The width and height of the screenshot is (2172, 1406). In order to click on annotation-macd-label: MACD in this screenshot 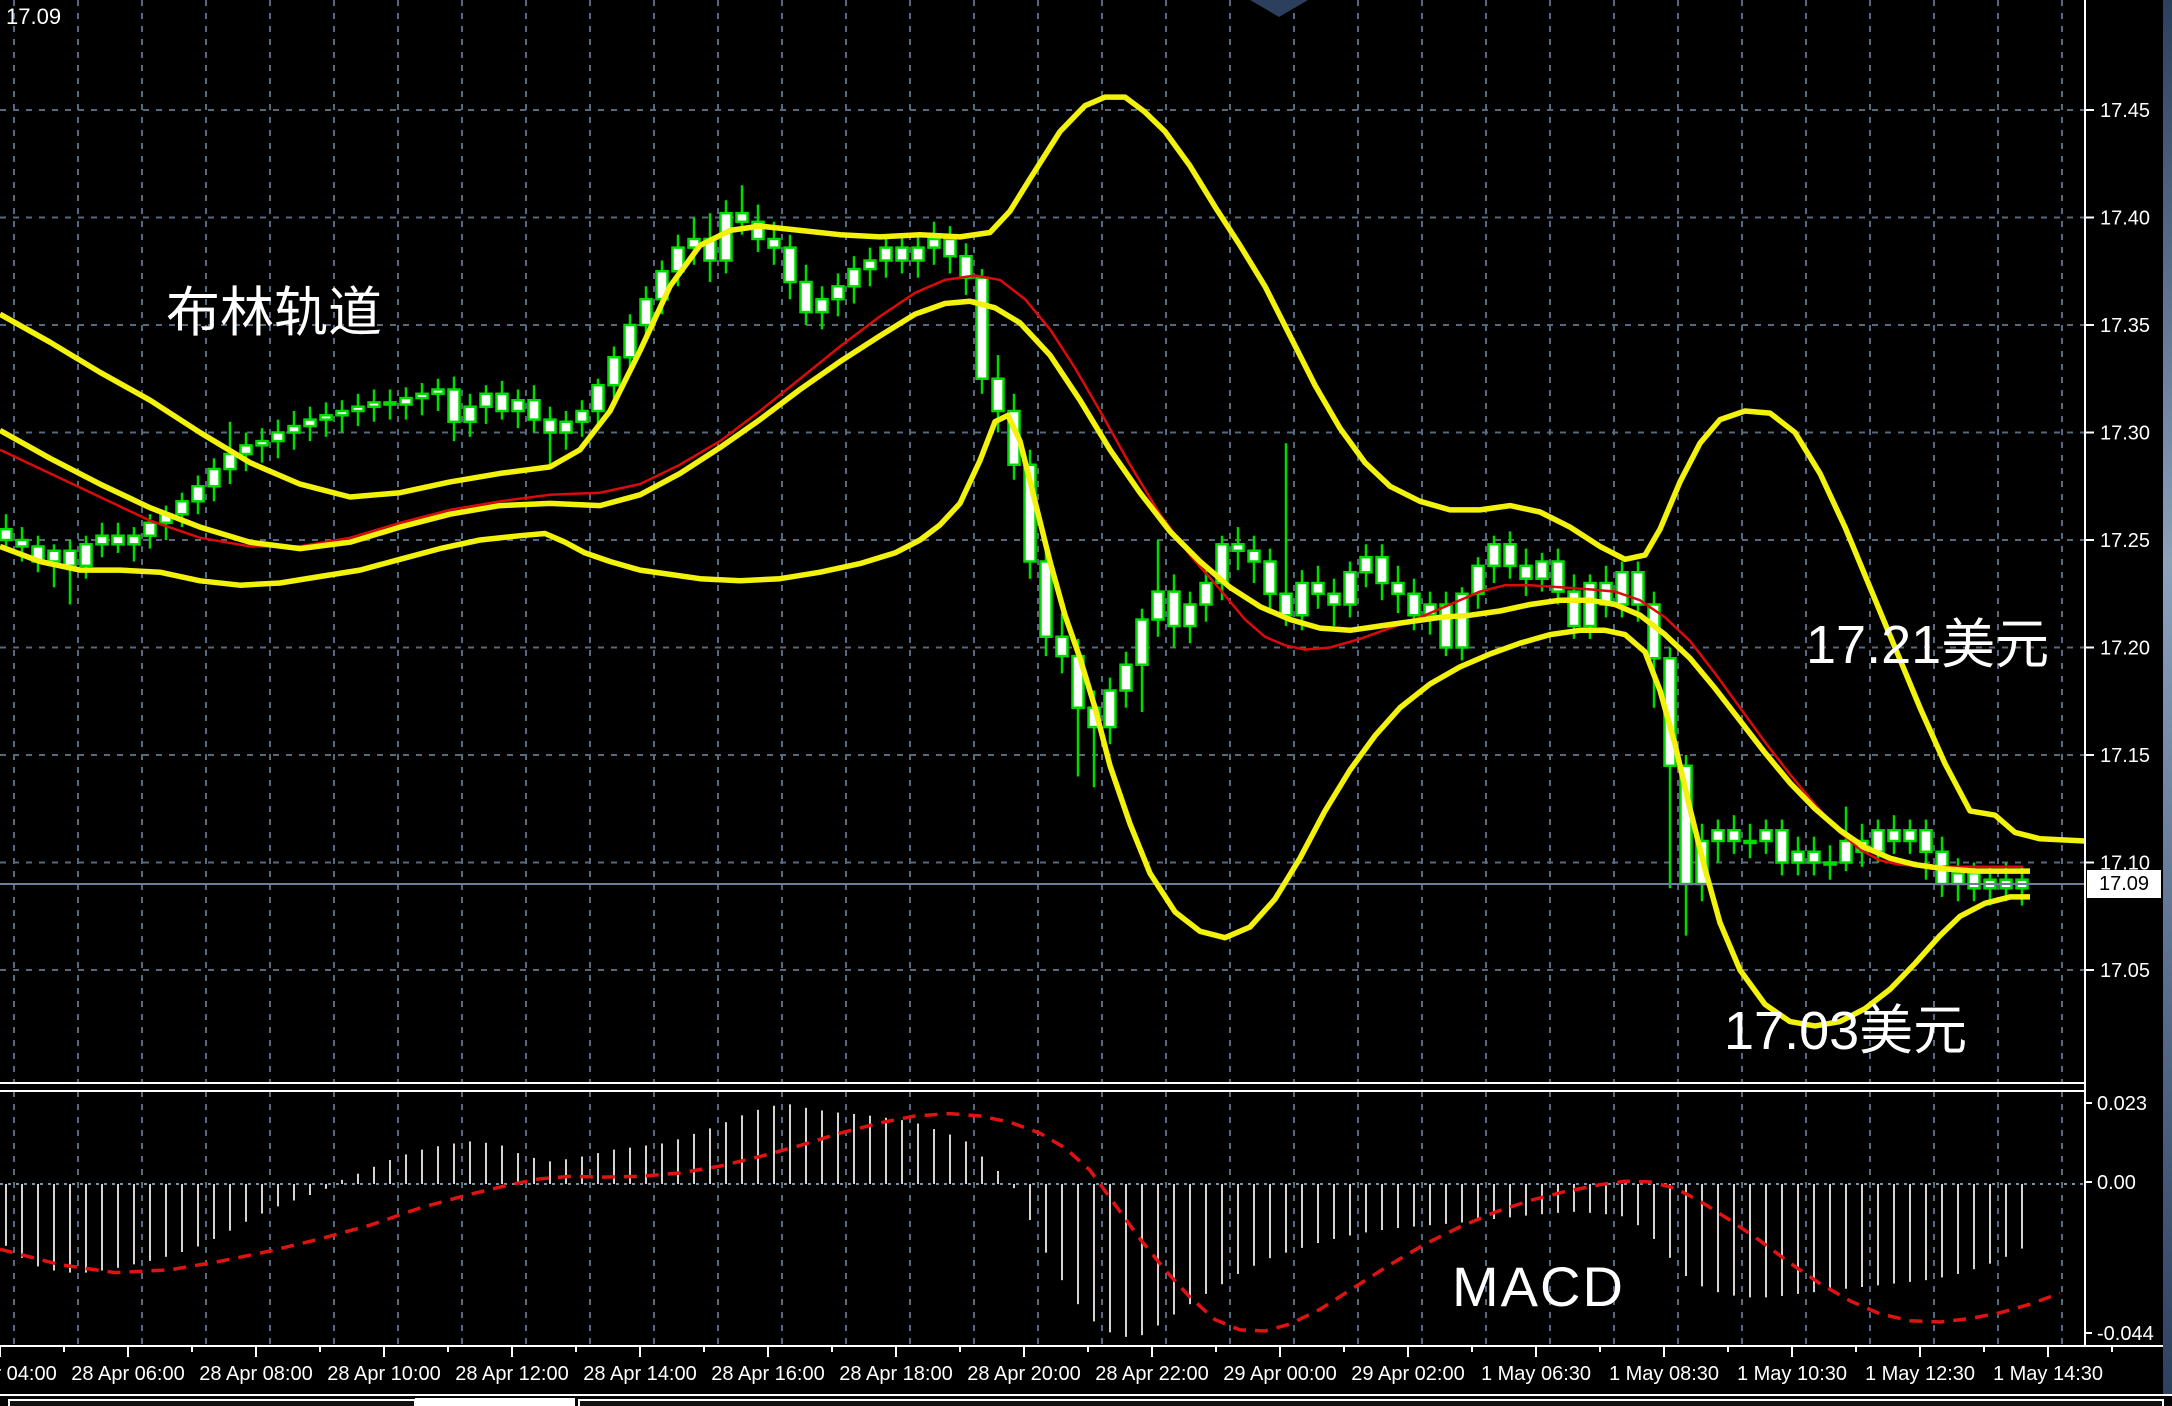, I will do `click(1538, 1286)`.